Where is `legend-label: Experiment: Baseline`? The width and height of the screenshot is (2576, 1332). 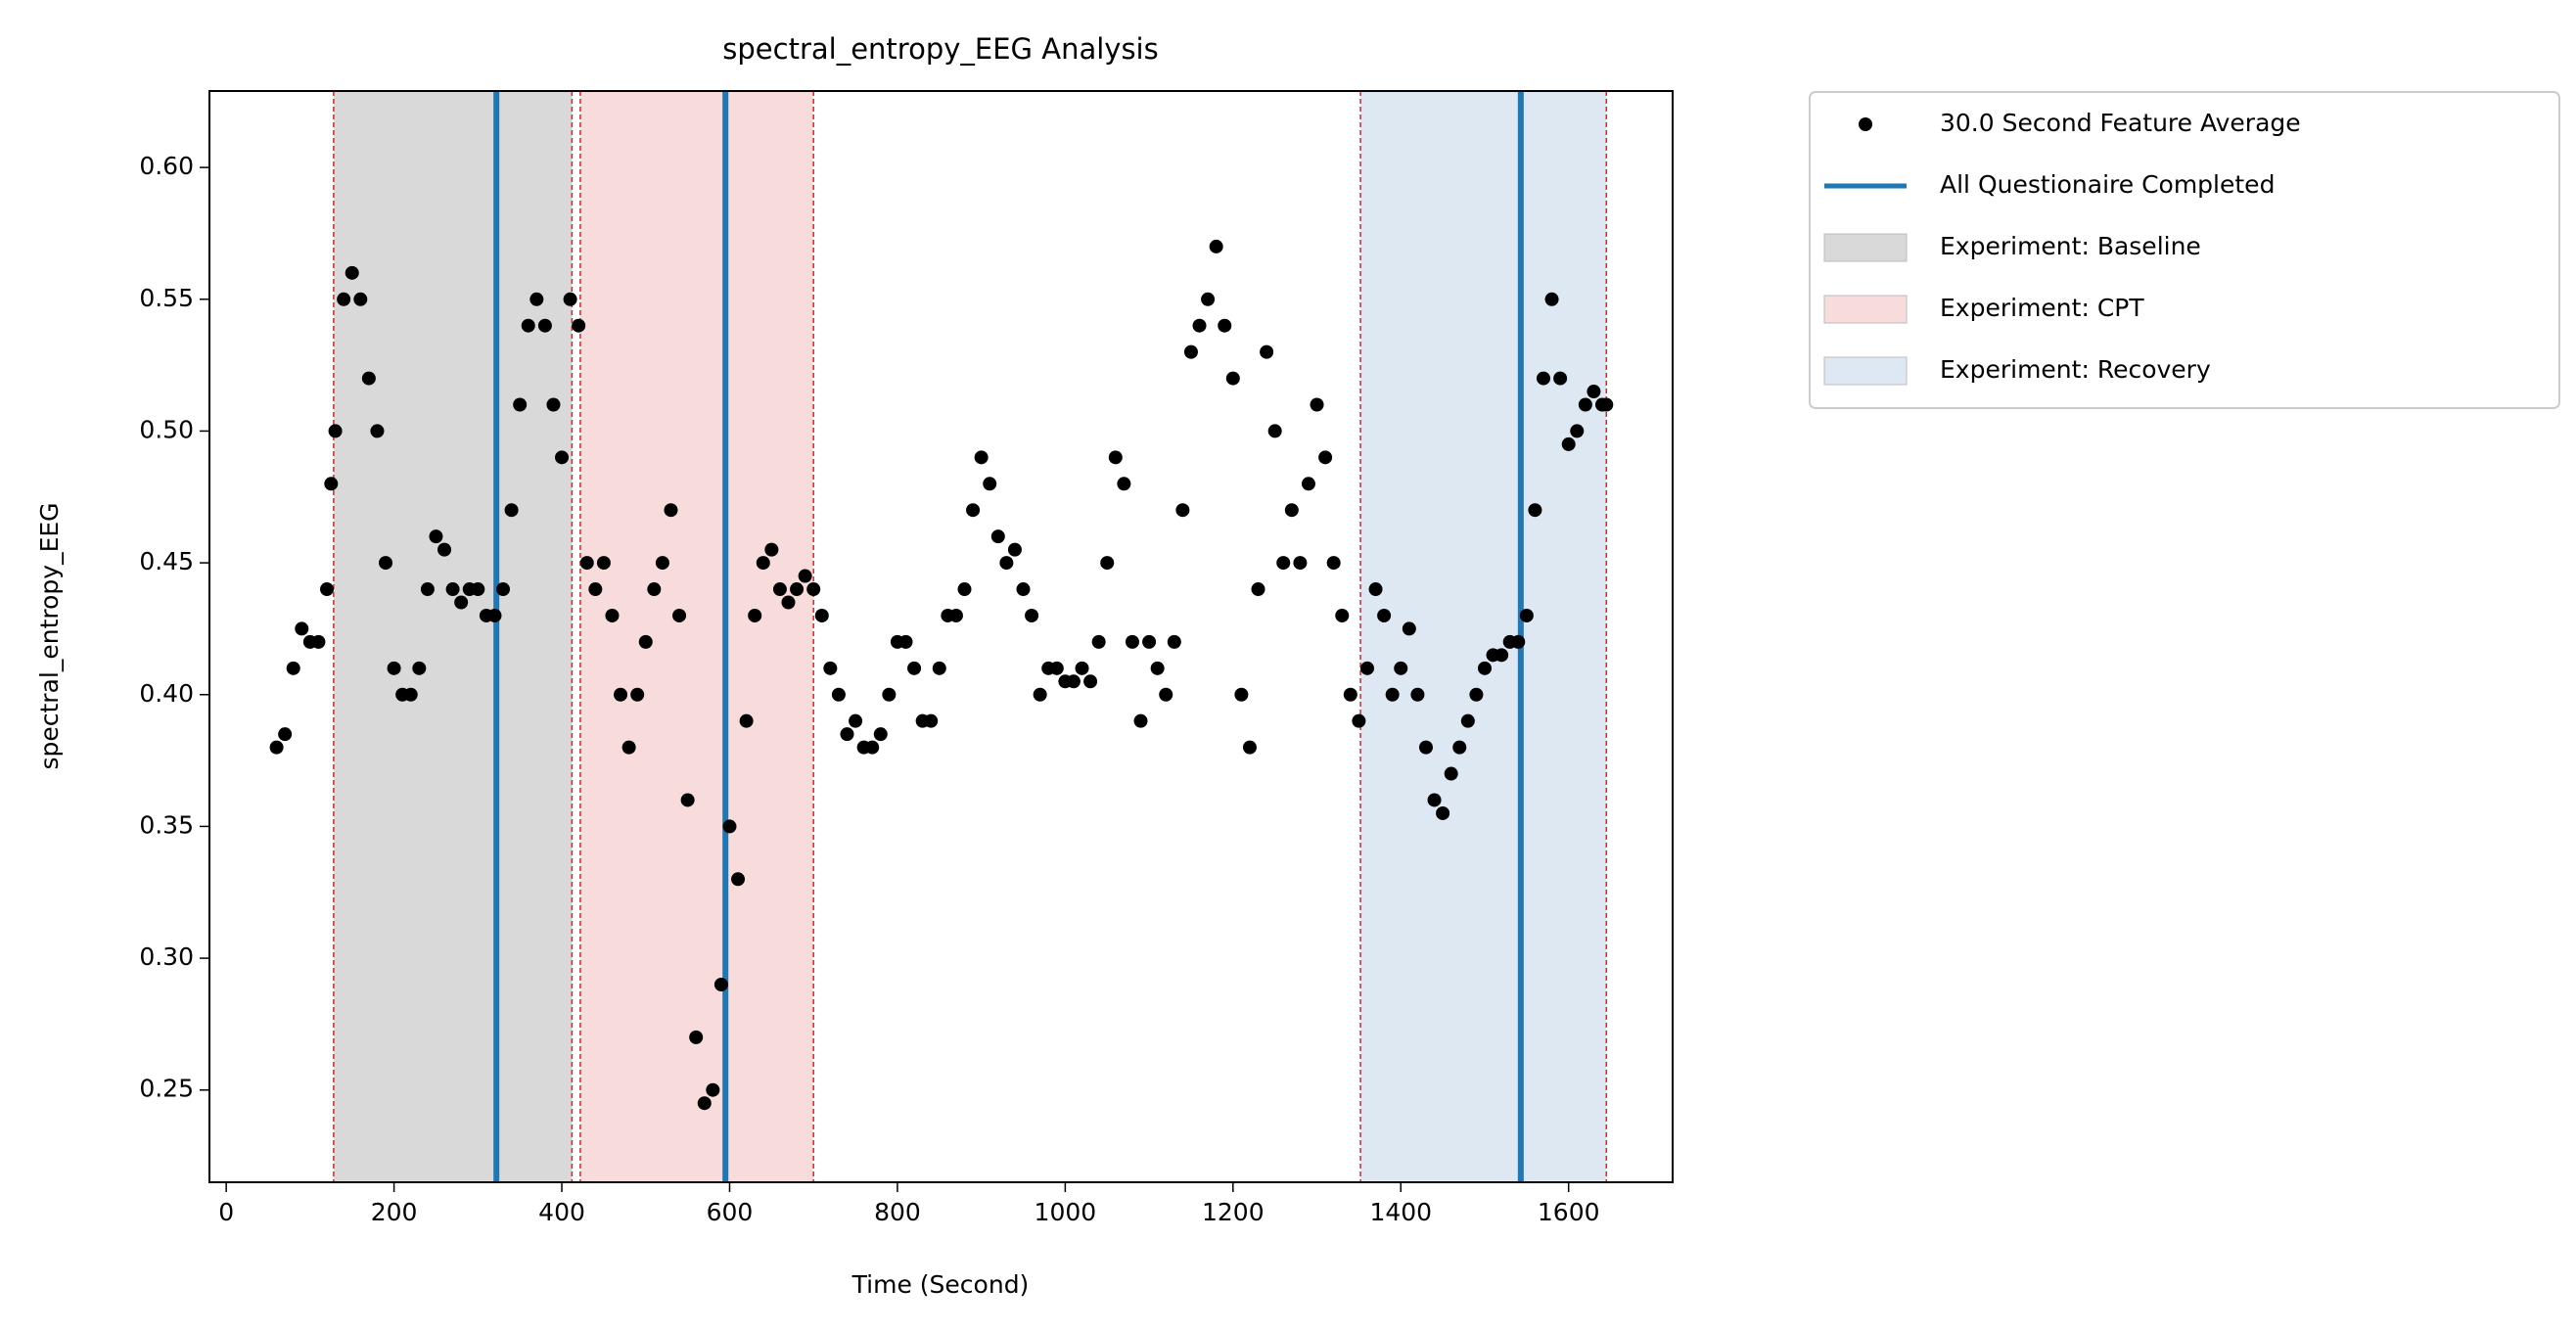 legend-label: Experiment: Baseline is located at coordinates (2070, 246).